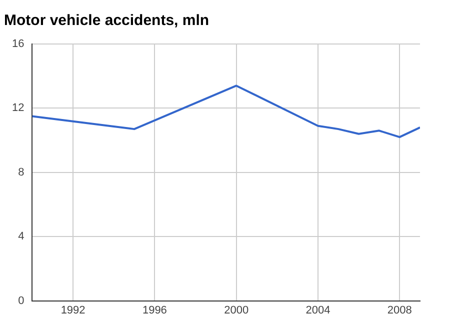  I want to click on x-tick-label: 2008, so click(399, 310).